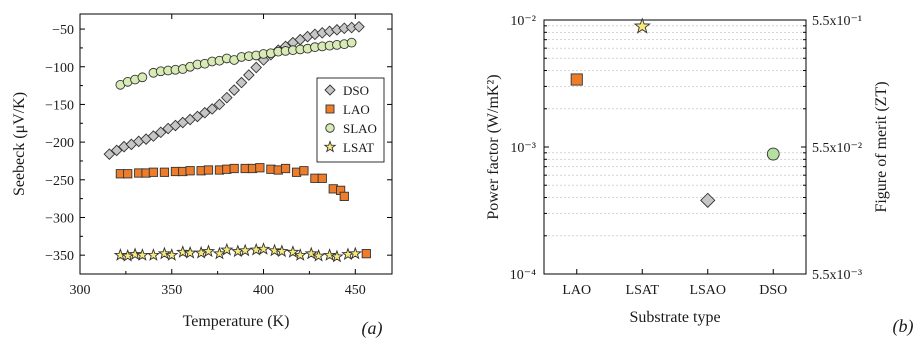 This screenshot has width=921, height=338. Describe the element at coordinates (59, 218) in the screenshot. I see `y-tick-label: −300` at that location.